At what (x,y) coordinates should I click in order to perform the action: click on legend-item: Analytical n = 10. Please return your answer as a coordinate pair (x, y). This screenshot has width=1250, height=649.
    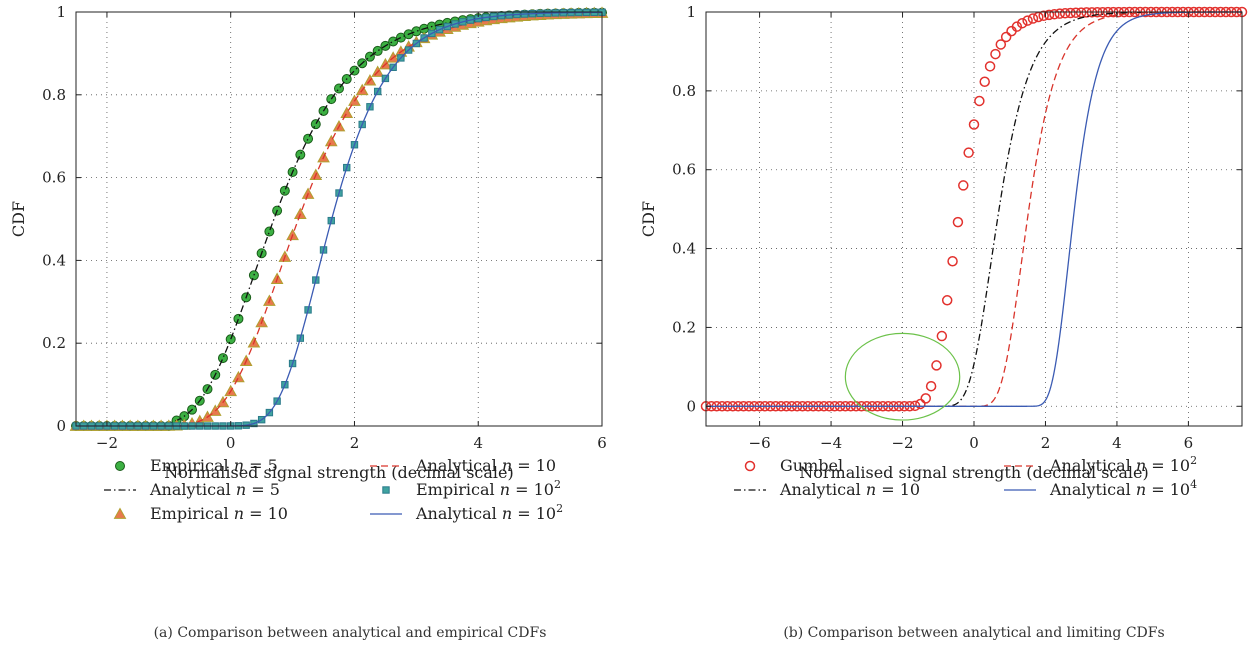
    Looking at the image, I should click on (463, 465).